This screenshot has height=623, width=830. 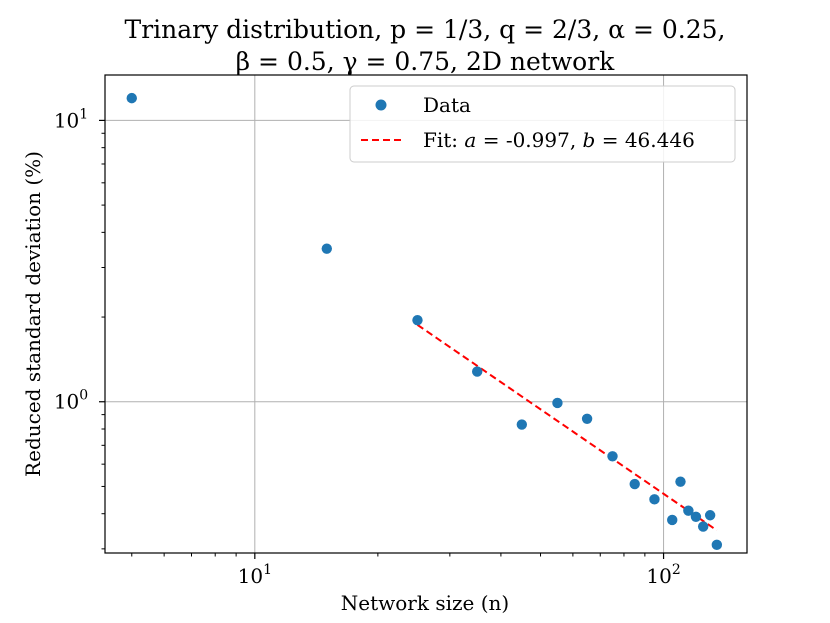 I want to click on x-tick-label-1: 10², so click(x=663, y=575).